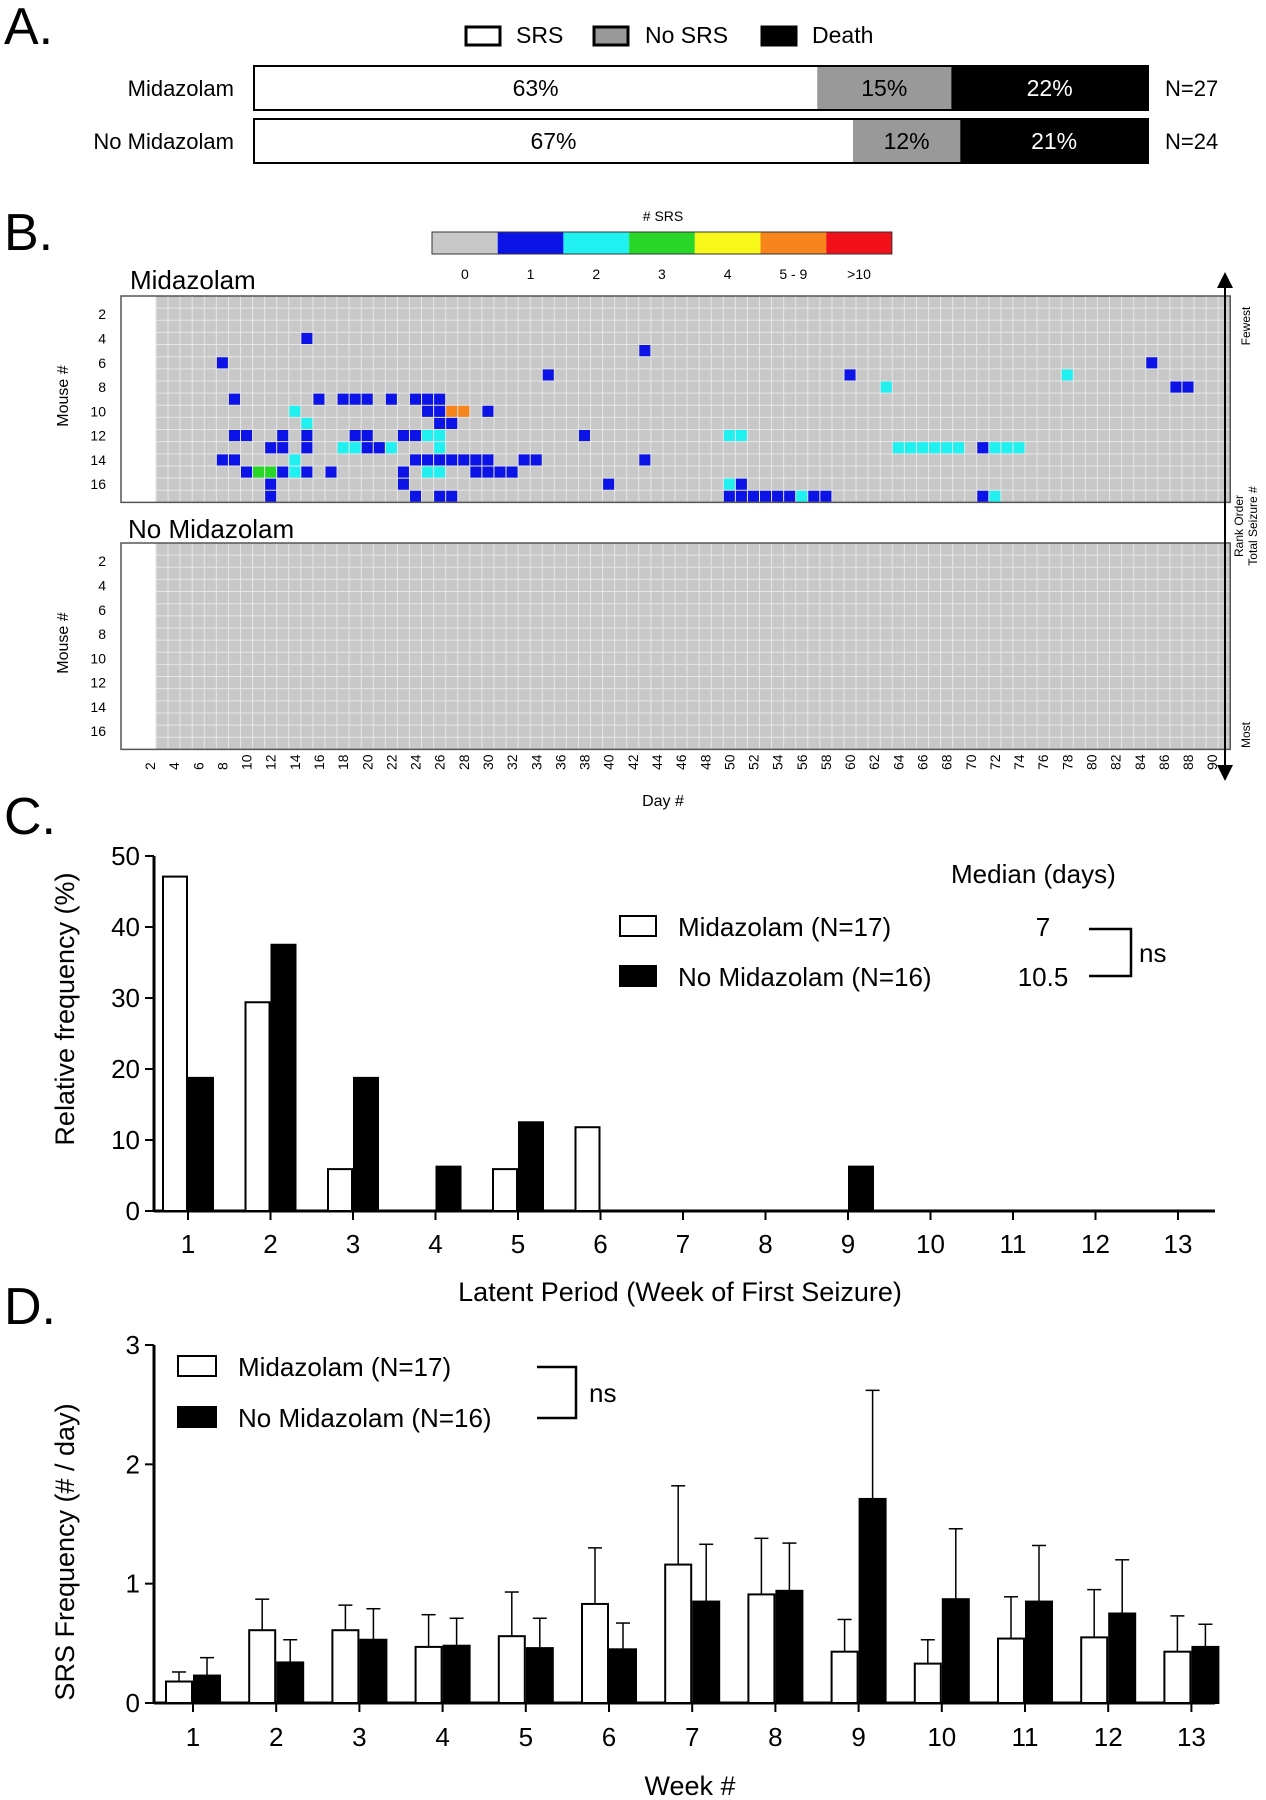 The width and height of the screenshot is (1266, 1800). I want to click on segment-value-label: 15%, so click(884, 88).